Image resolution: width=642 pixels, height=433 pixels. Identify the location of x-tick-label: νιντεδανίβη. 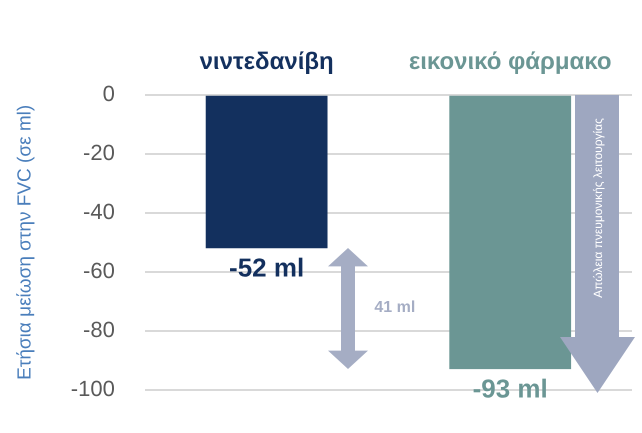
(267, 62).